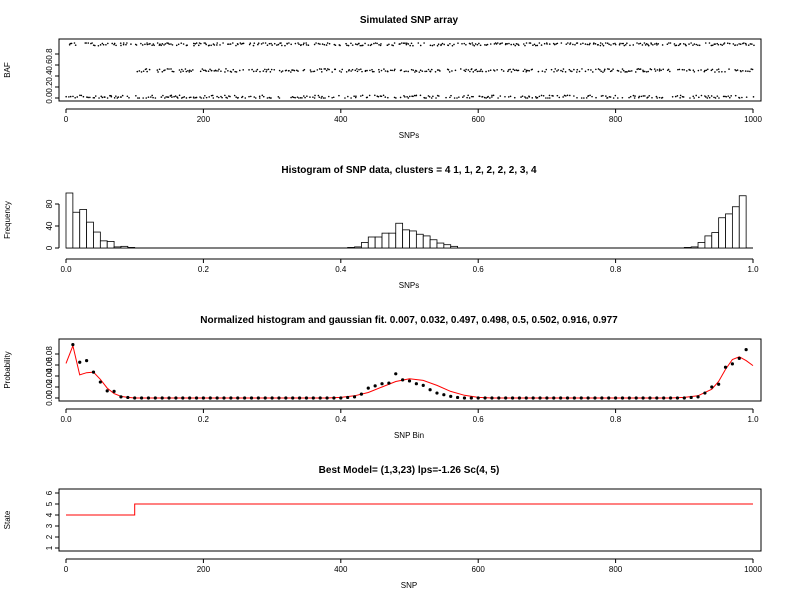 This screenshot has height=600, width=800. What do you see at coordinates (409, 585) in the screenshot?
I see `panel-state-xlabel: SNP` at bounding box center [409, 585].